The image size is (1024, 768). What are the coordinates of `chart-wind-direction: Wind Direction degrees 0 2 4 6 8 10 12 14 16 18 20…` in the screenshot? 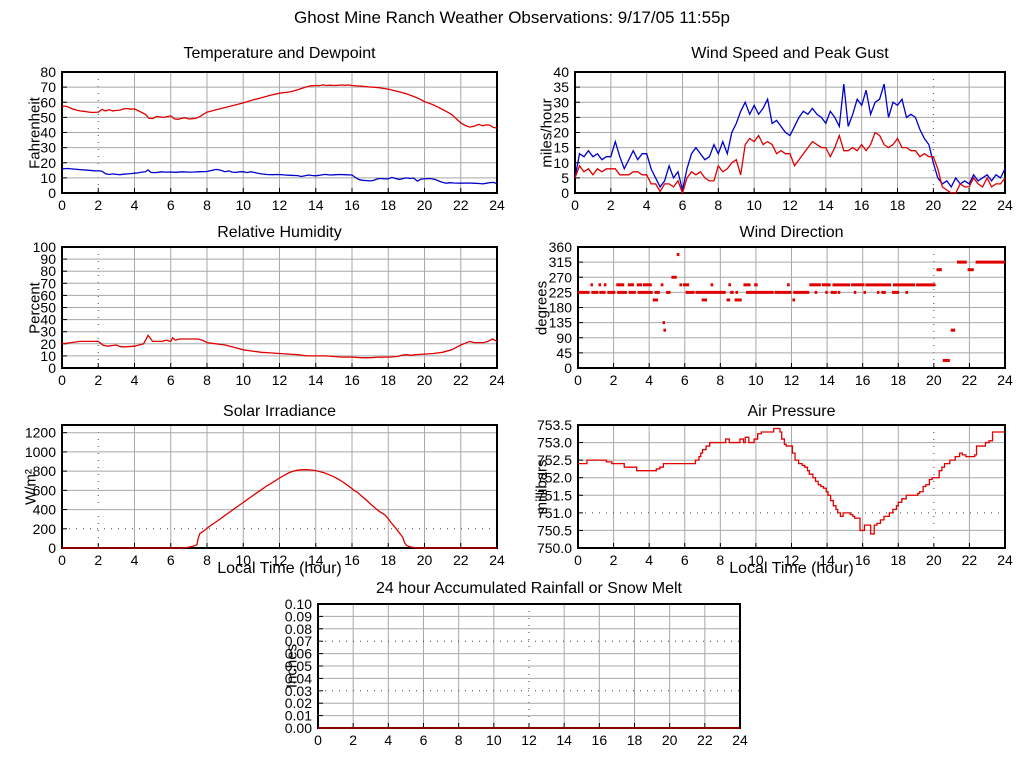 It's located at (767, 302).